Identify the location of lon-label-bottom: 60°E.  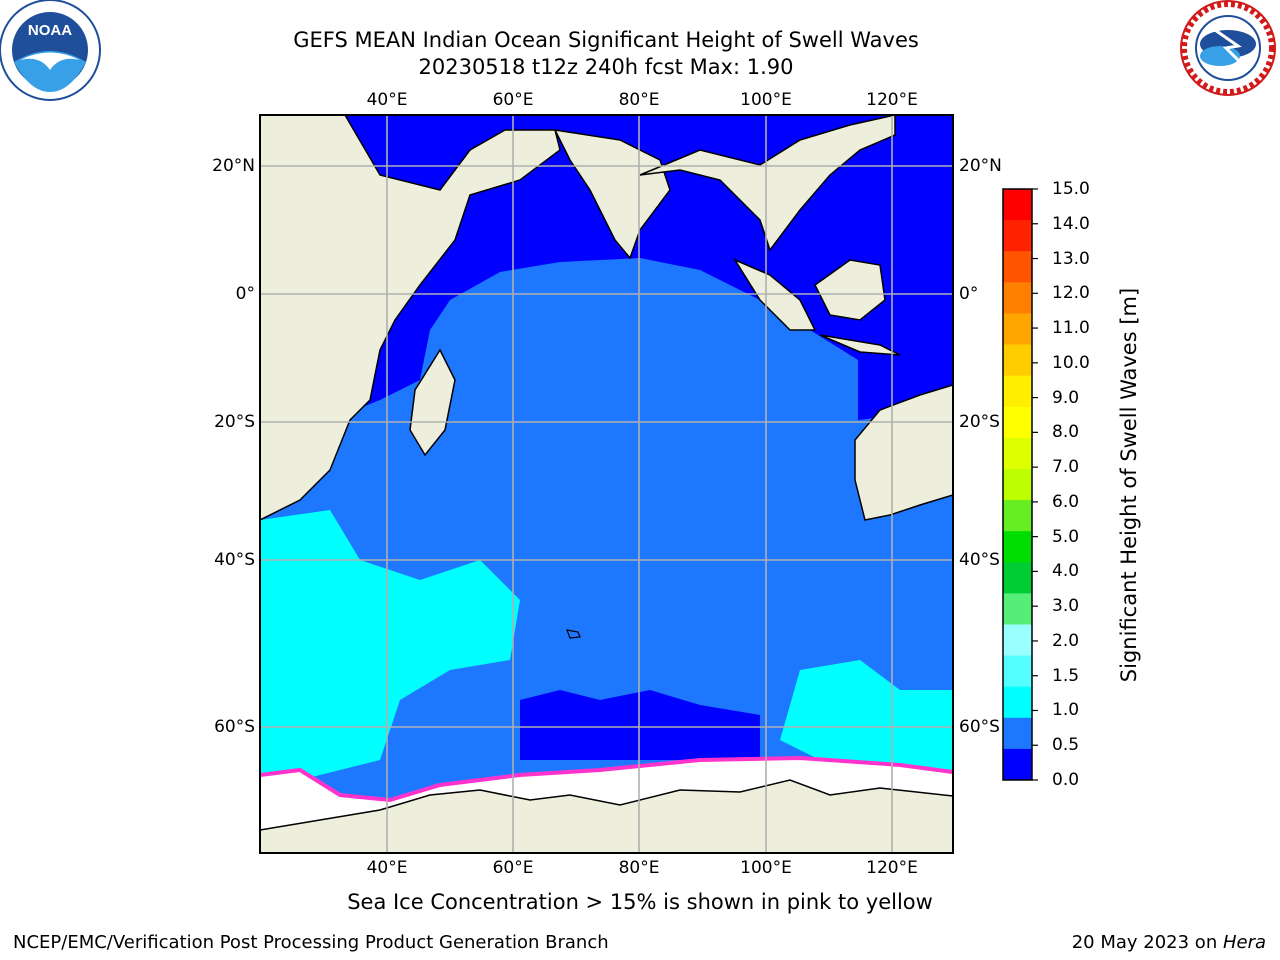
(513, 868).